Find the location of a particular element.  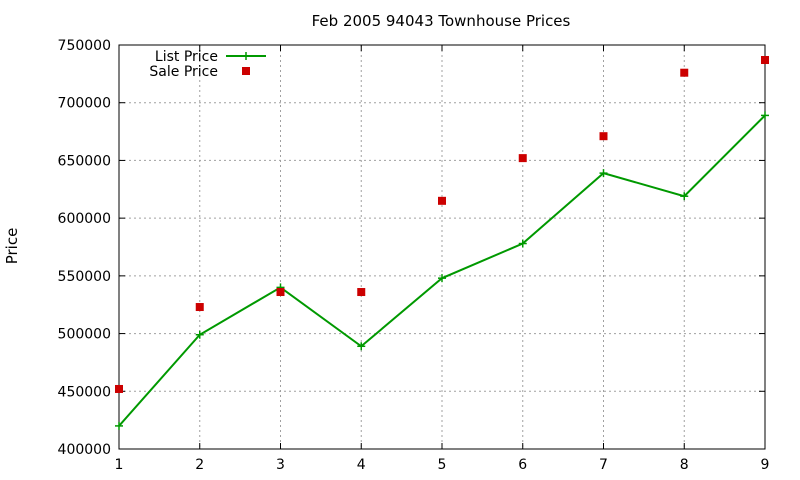

legend-label: List Price is located at coordinates (186, 57).